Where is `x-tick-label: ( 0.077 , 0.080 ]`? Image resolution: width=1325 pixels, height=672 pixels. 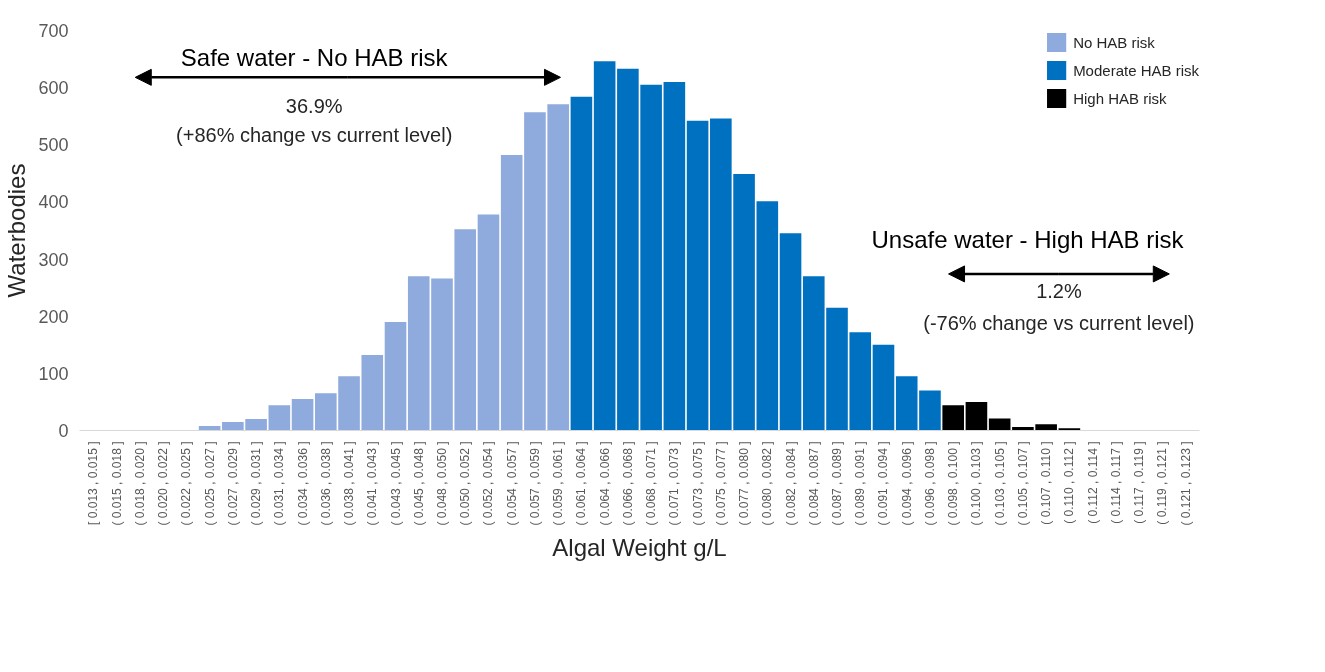
x-tick-label: ( 0.077 , 0.080 ] is located at coordinates (744, 483).